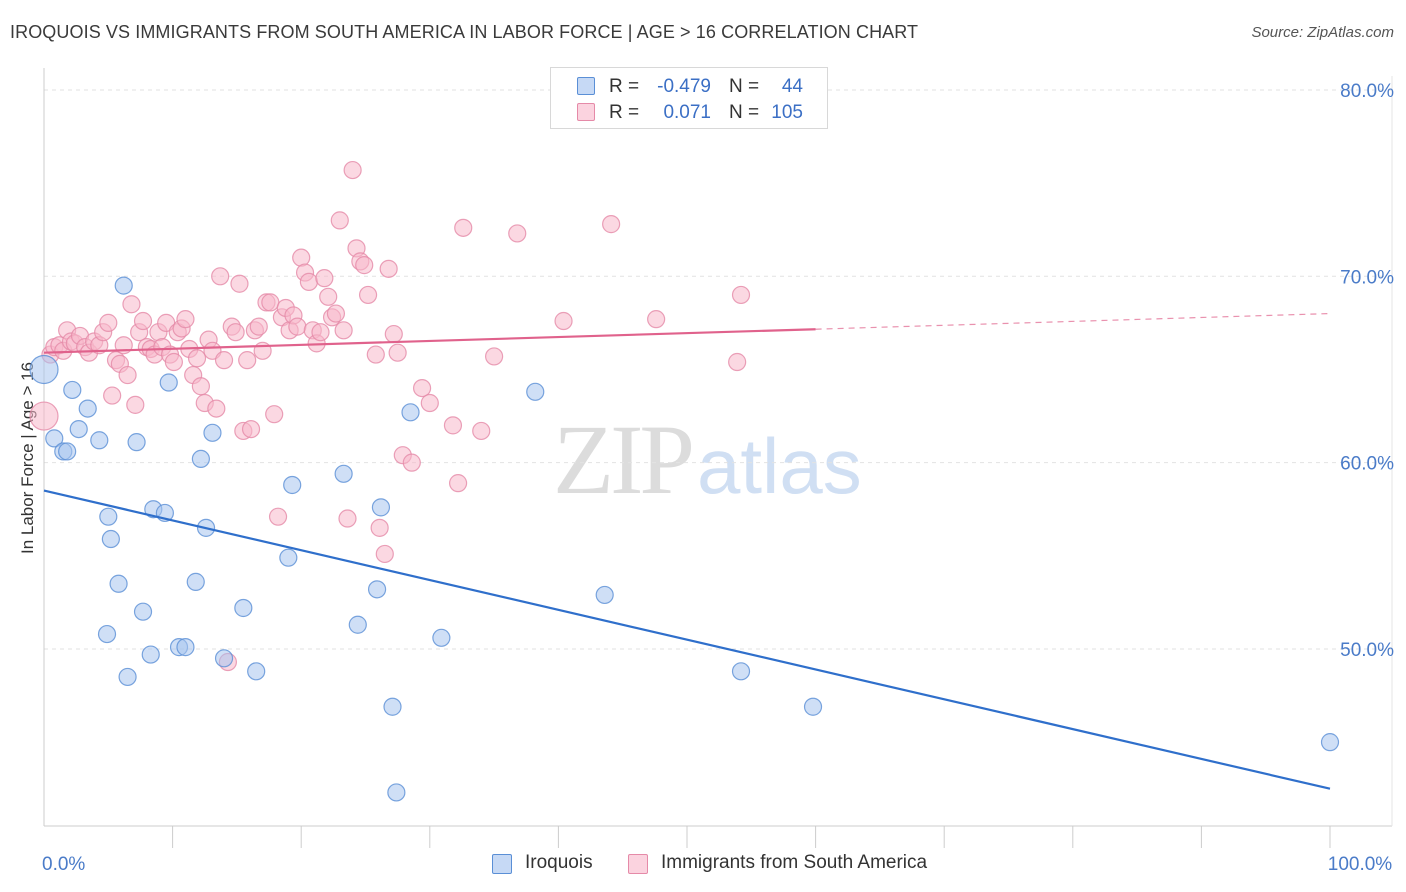 Image resolution: width=1406 pixels, height=892 pixels. What do you see at coordinates (586, 112) in the screenshot?
I see `stats-swatch-immigrants` at bounding box center [586, 112].